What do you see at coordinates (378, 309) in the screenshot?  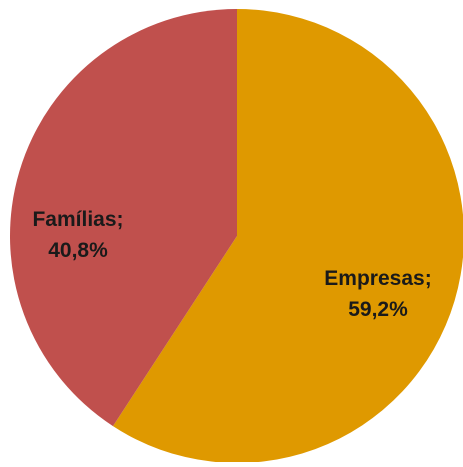 I see `slice-label-empresas-value: 59,2%` at bounding box center [378, 309].